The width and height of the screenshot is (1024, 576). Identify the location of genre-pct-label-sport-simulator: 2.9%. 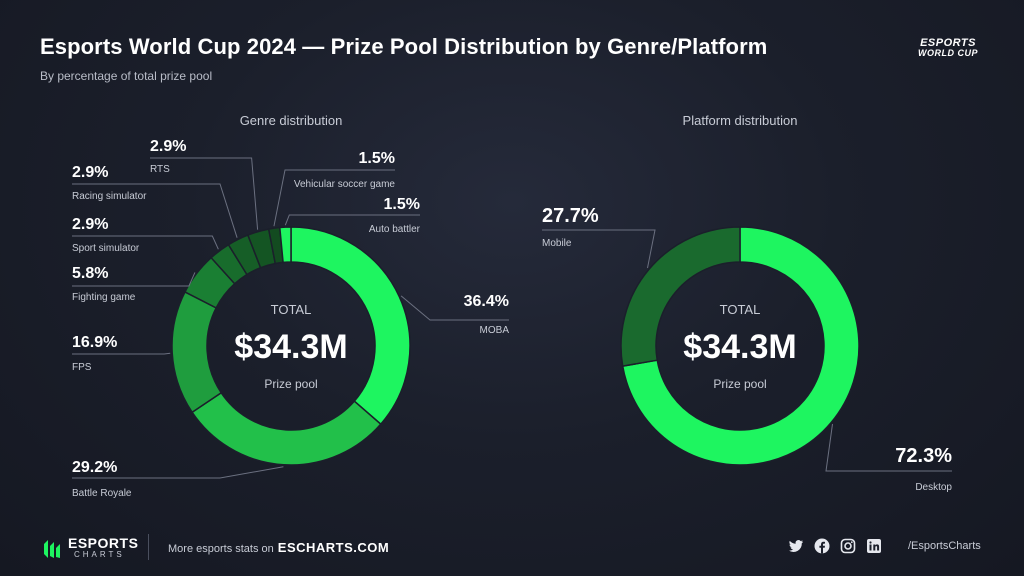
(90, 224).